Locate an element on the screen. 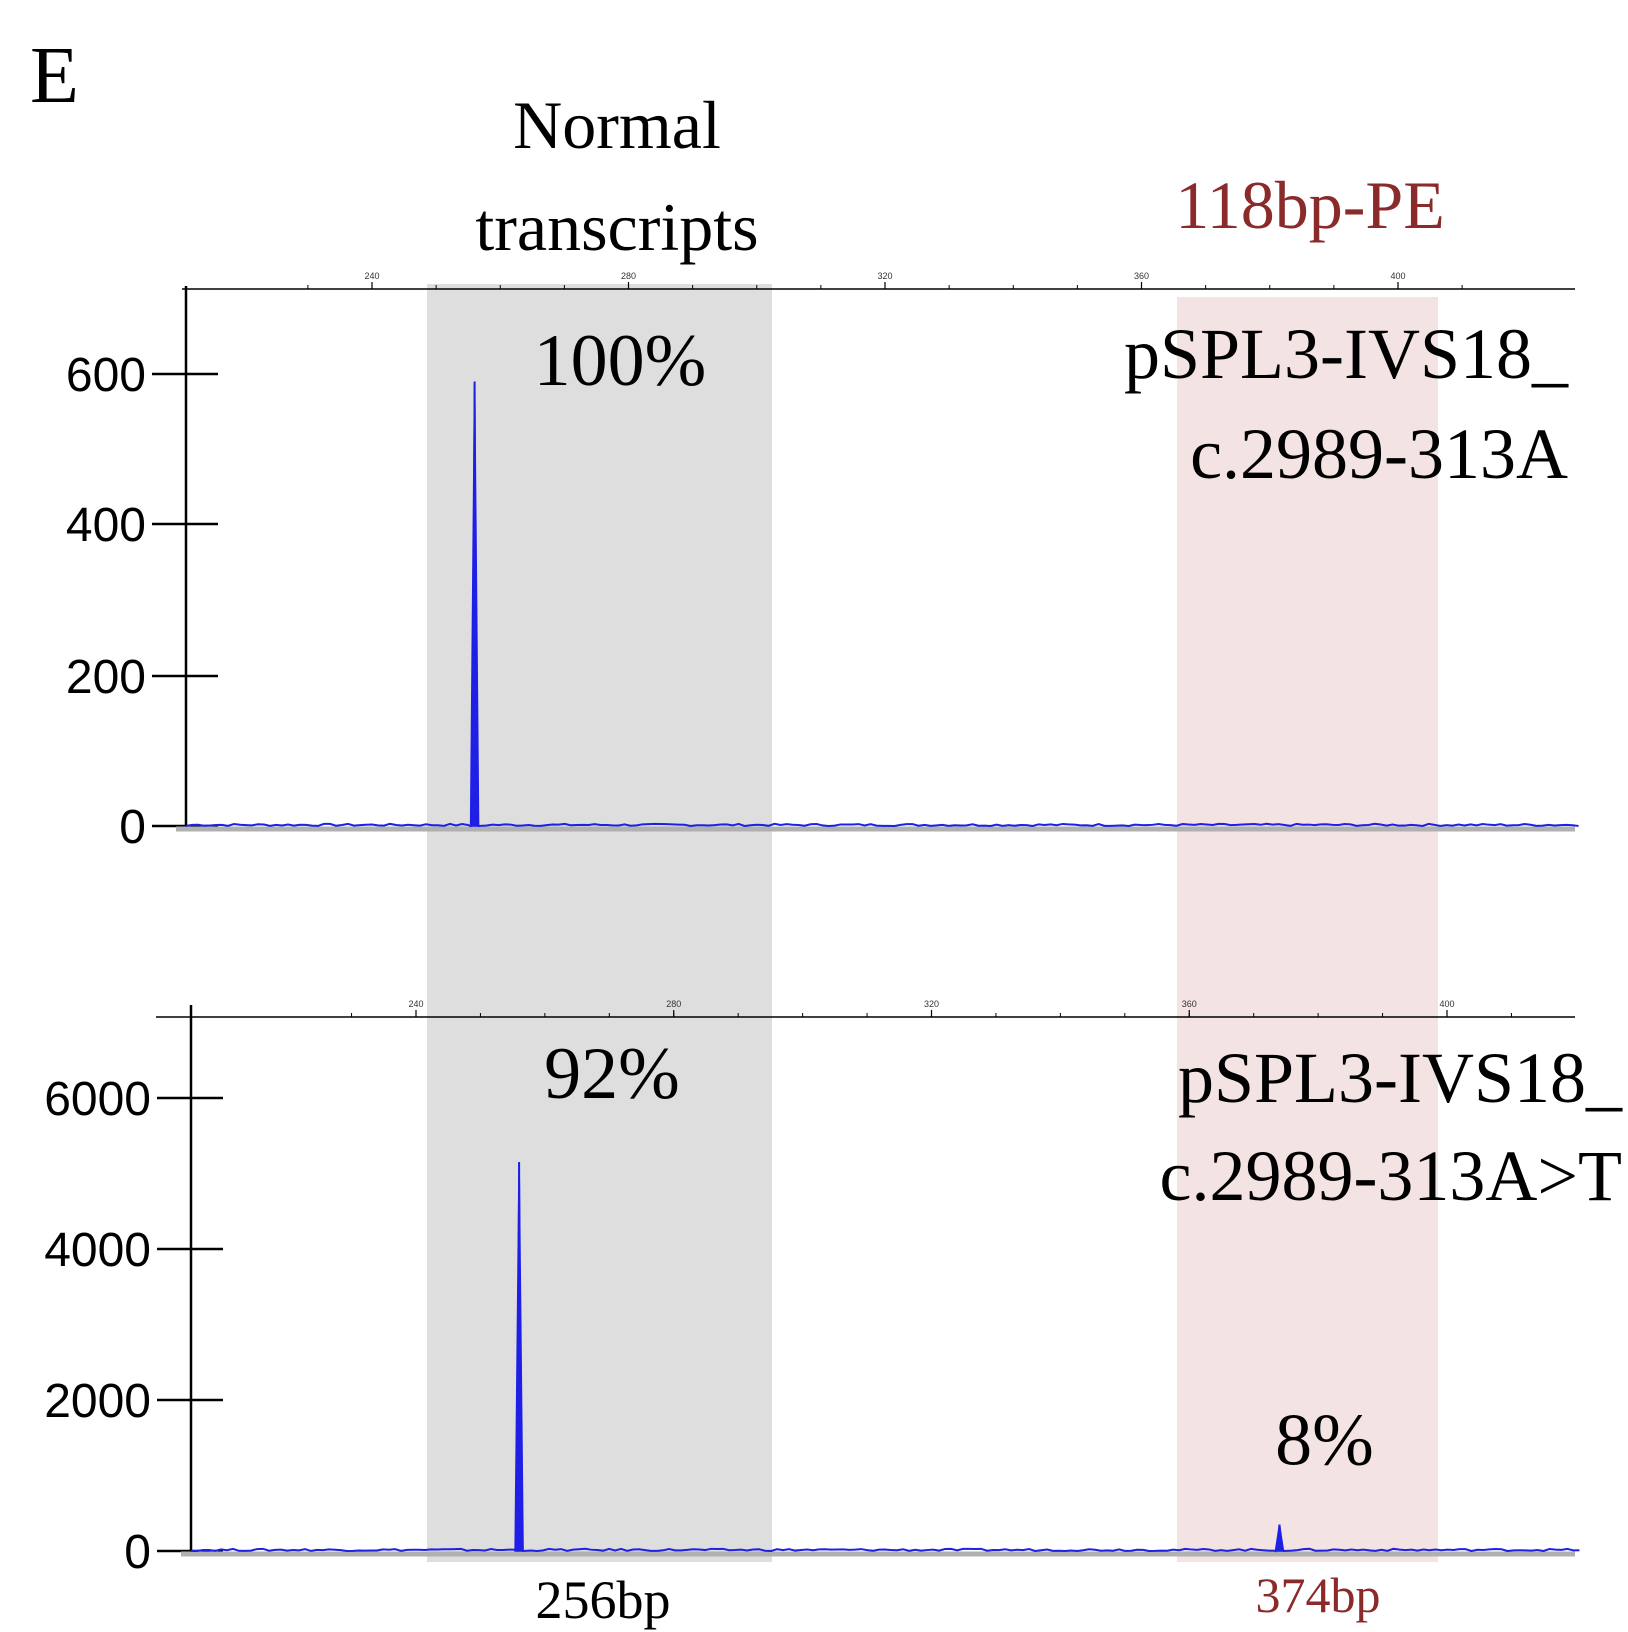 The height and width of the screenshot is (1632, 1628). peak-percent-label: 92% is located at coordinates (612, 1074).